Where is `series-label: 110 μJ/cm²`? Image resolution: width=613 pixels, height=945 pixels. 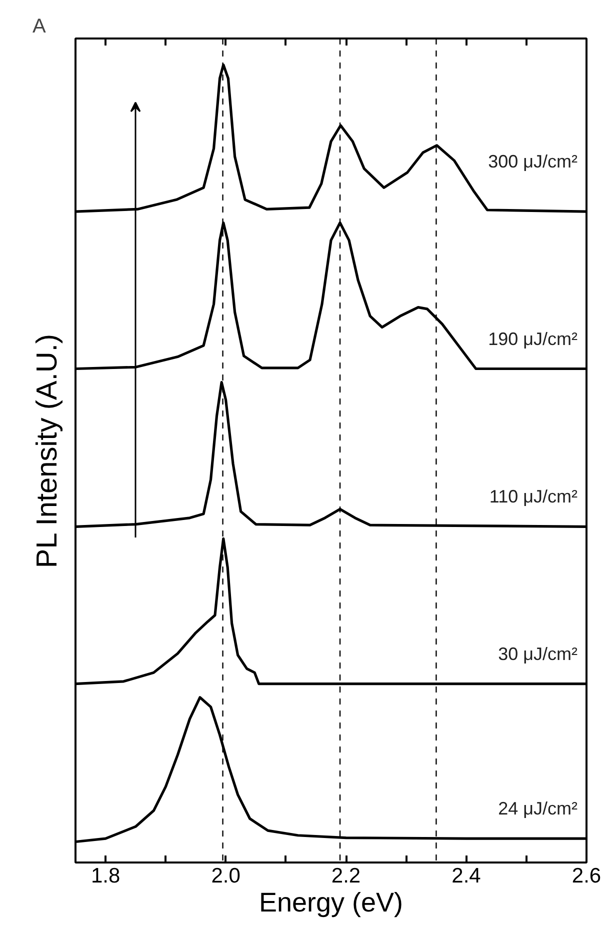 series-label: 110 μJ/cm² is located at coordinates (533, 496).